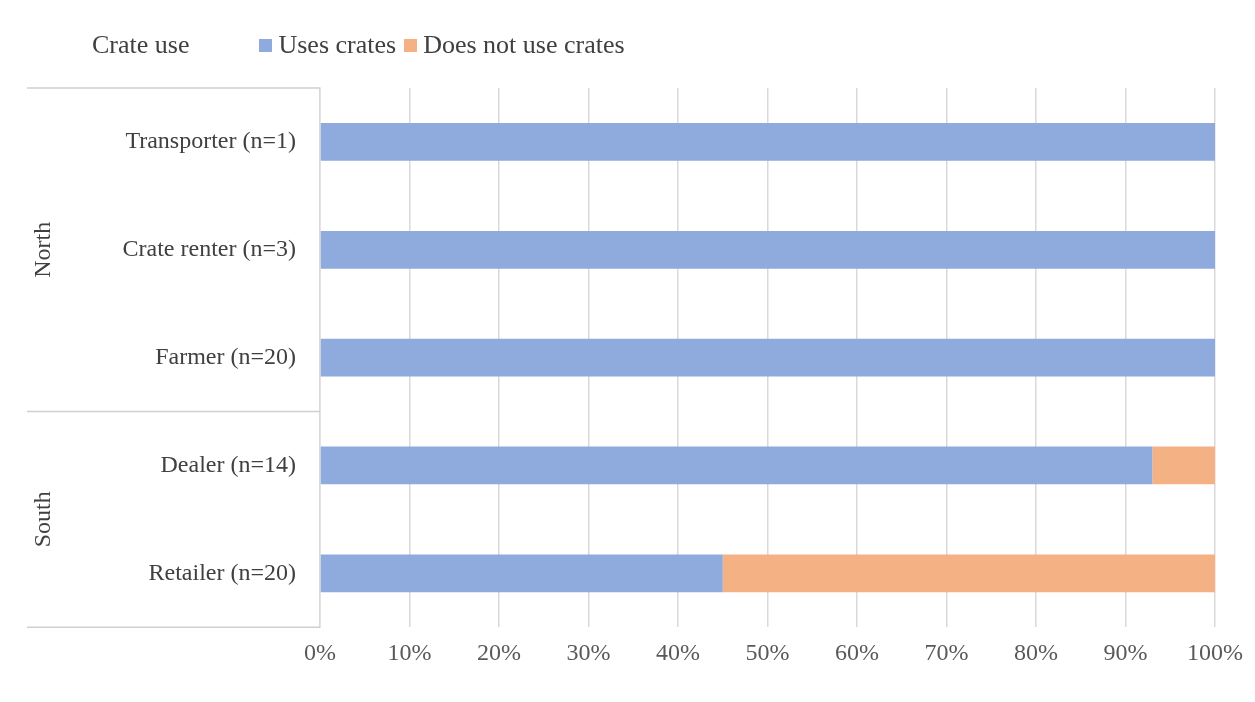 The height and width of the screenshot is (702, 1255). Describe the element at coordinates (588, 651) in the screenshot. I see `x-tick-label: 30%` at that location.